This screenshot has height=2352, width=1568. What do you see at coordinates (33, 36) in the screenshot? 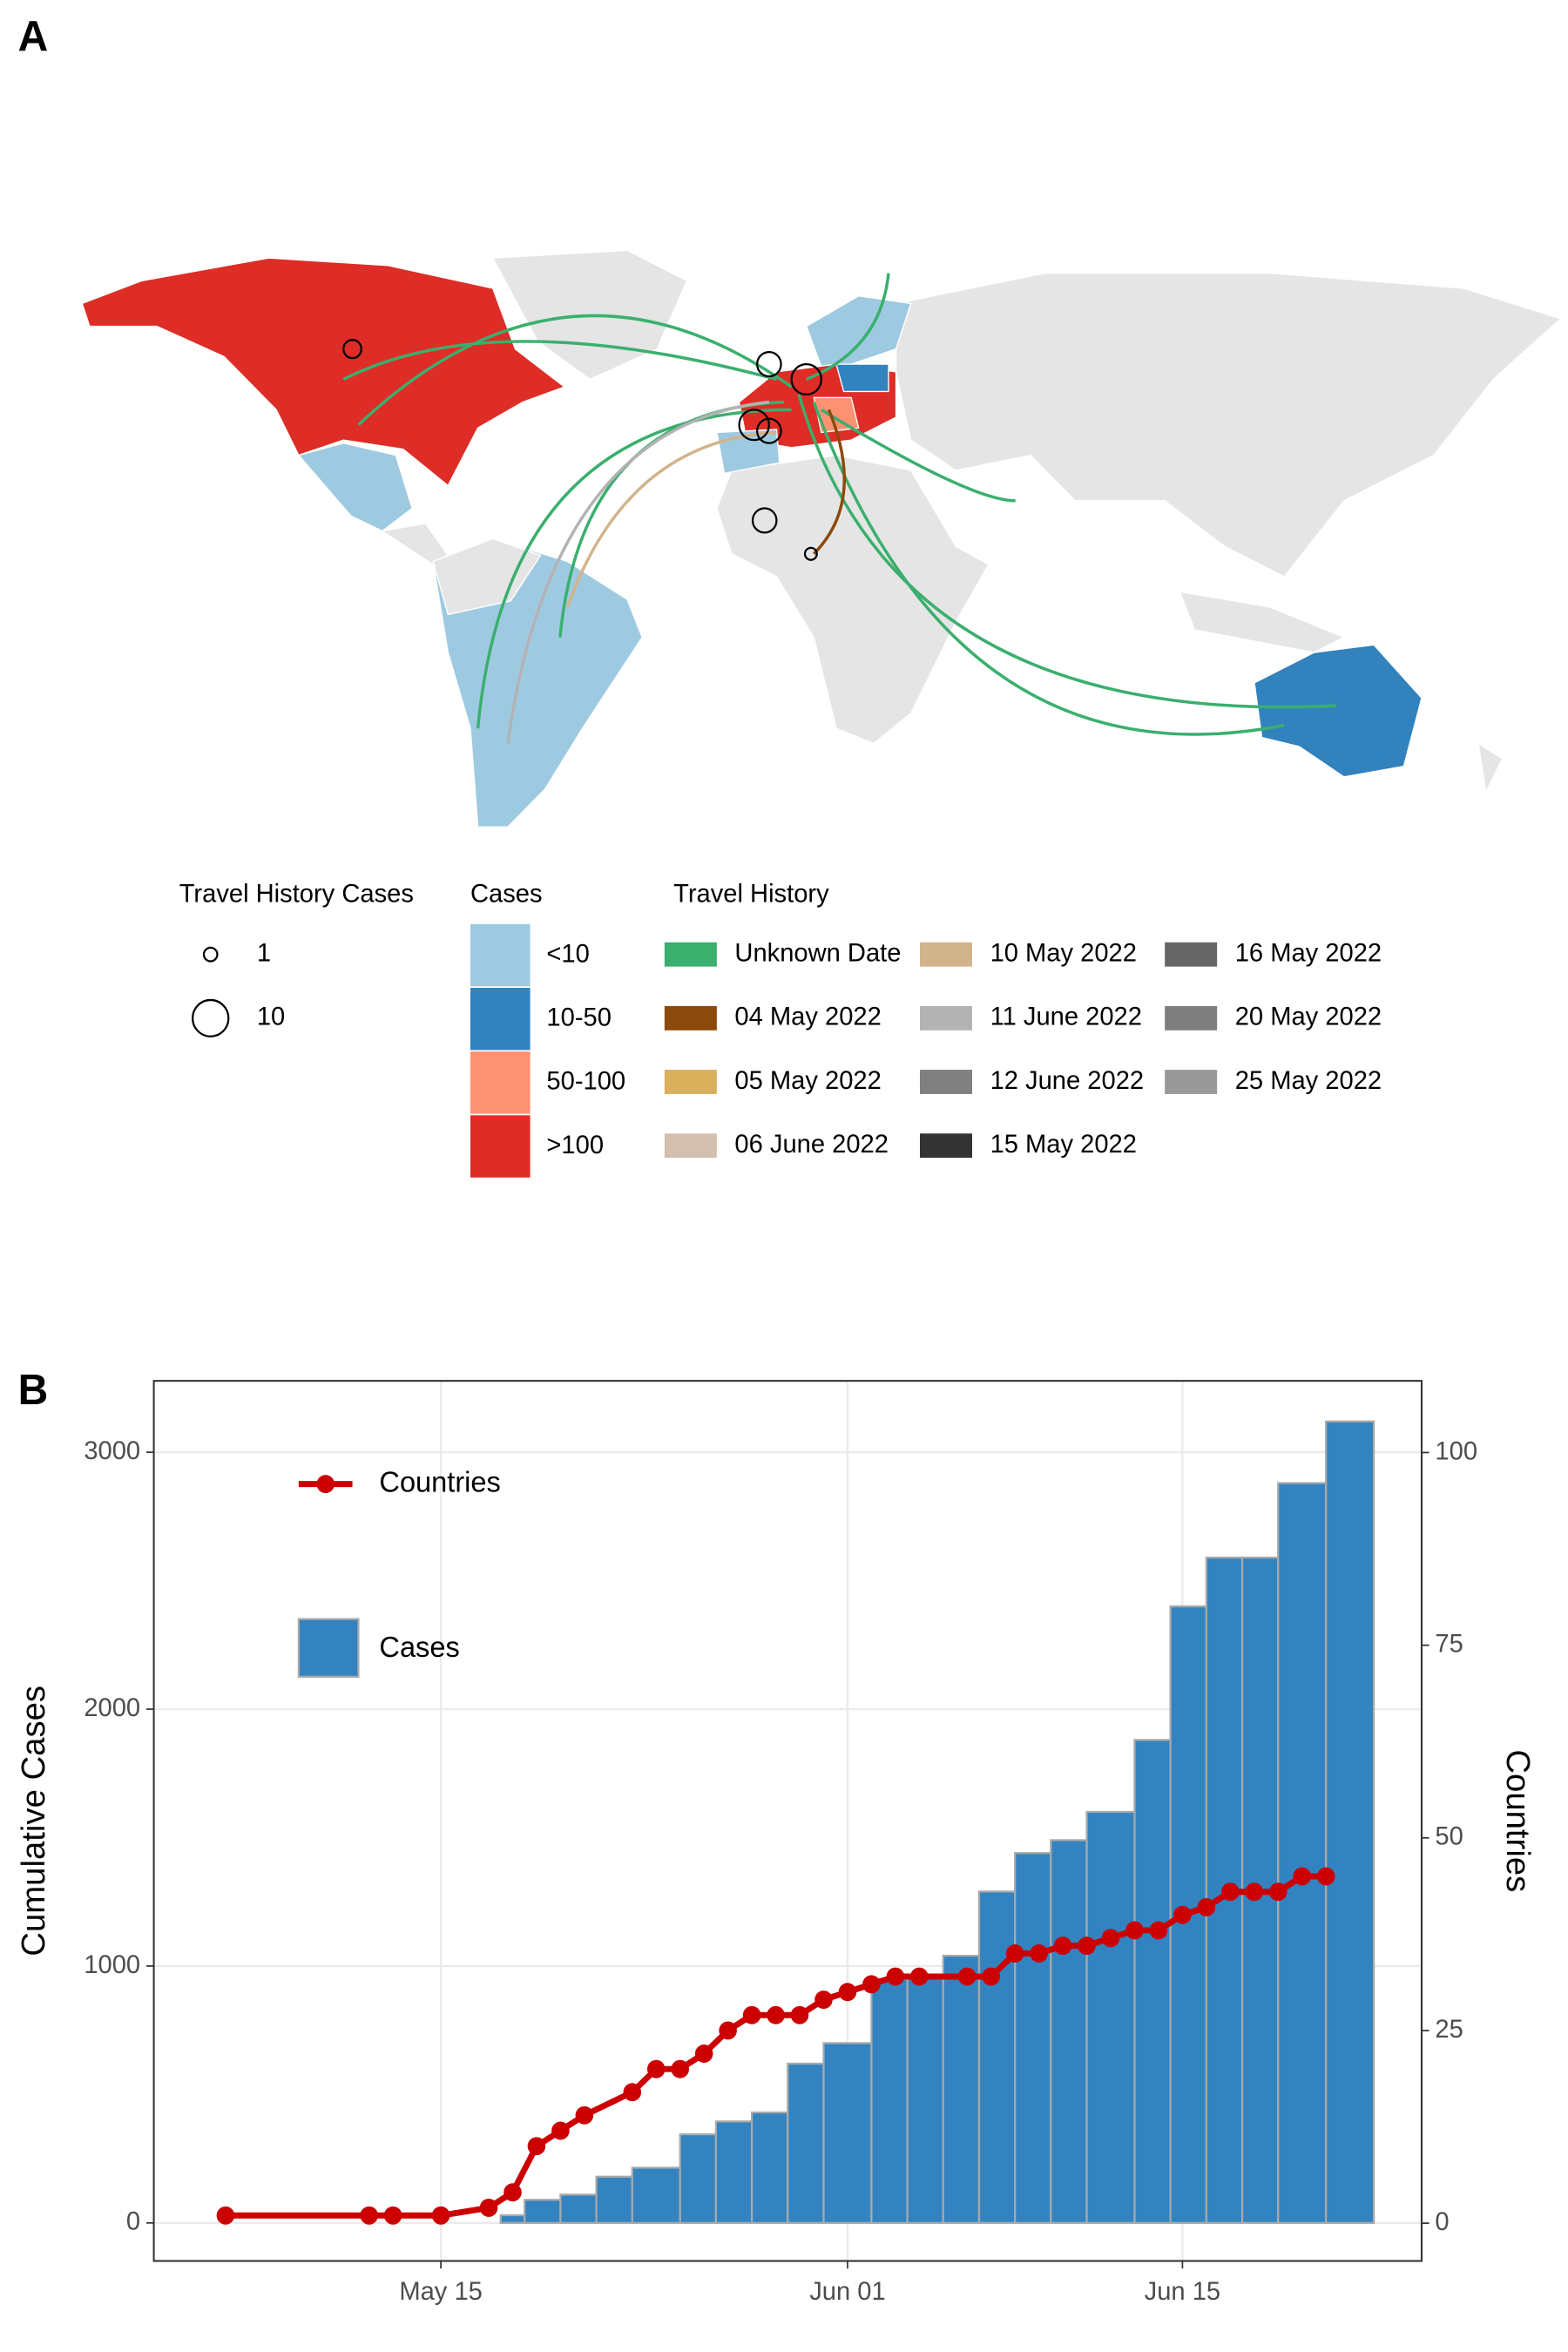
I see `panel-label: A` at bounding box center [33, 36].